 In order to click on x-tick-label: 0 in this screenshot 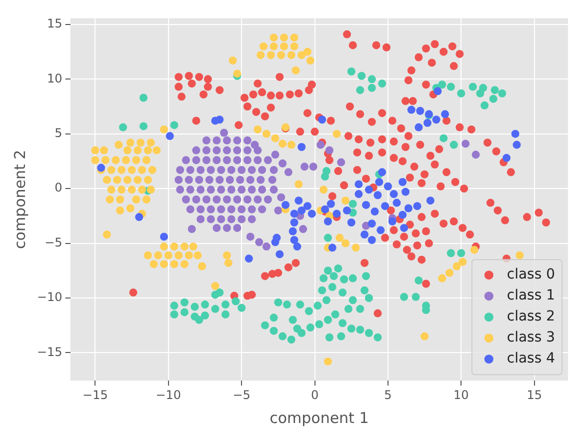, I will do `click(314, 395)`.